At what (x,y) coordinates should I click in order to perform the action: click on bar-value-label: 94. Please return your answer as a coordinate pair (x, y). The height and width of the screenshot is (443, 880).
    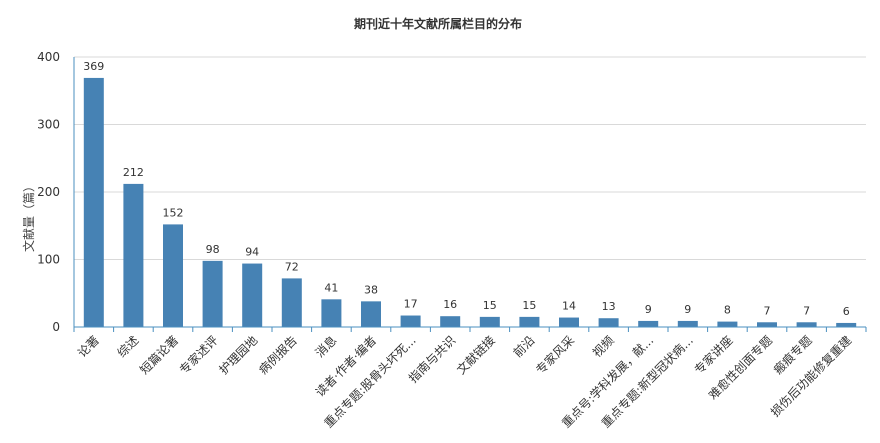
    Looking at the image, I should click on (252, 252).